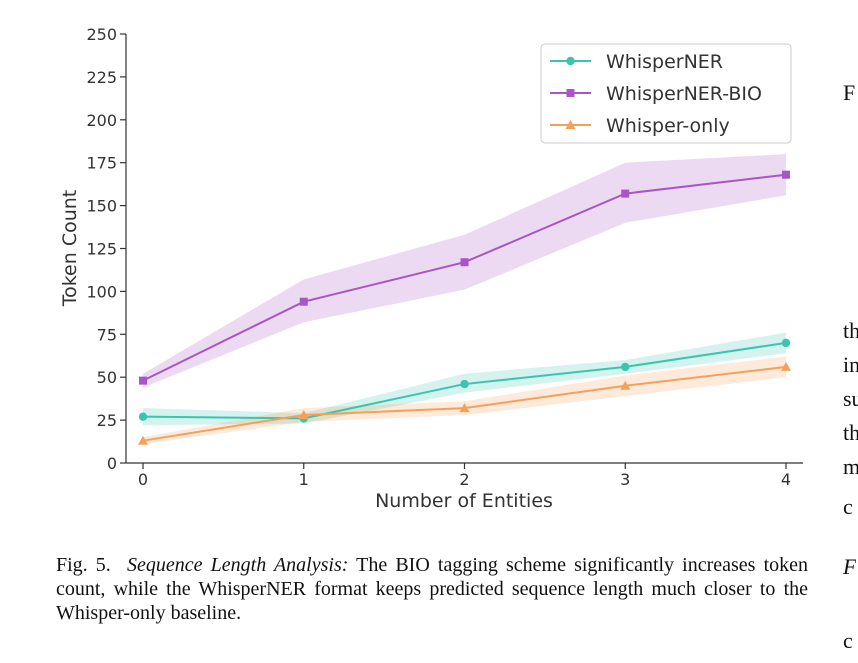 The width and height of the screenshot is (858, 663). What do you see at coordinates (464, 501) in the screenshot?
I see `x-axis-label: Number of Entities` at bounding box center [464, 501].